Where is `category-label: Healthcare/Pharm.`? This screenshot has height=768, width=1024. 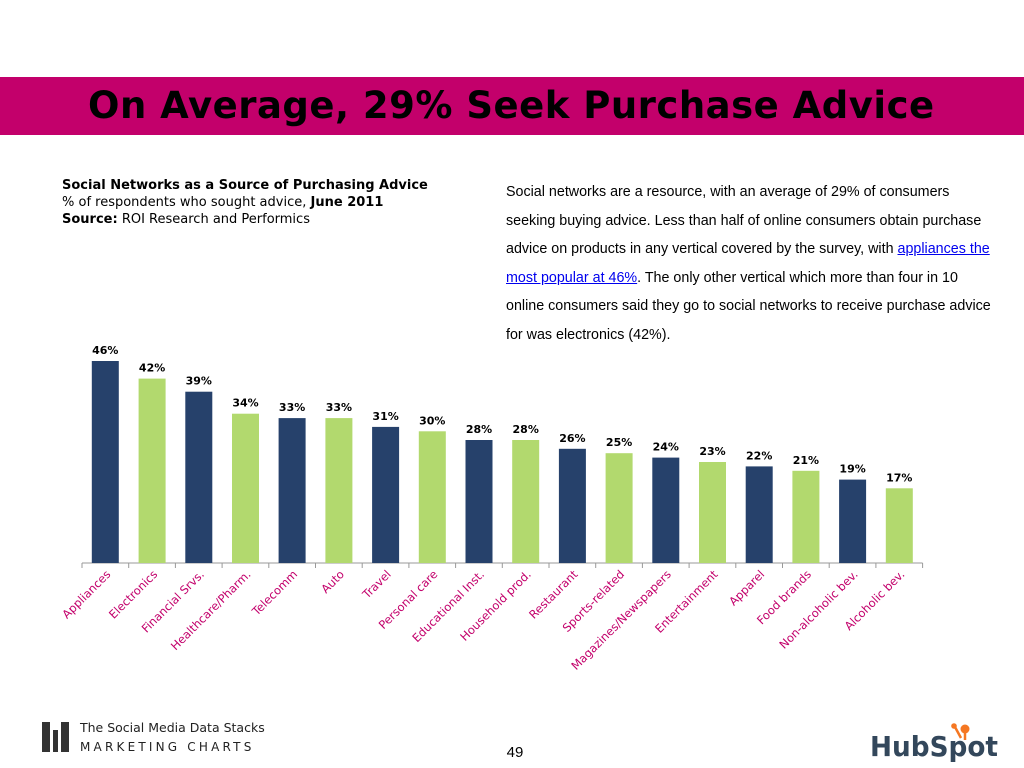 category-label: Healthcare/Pharm. is located at coordinates (211, 610).